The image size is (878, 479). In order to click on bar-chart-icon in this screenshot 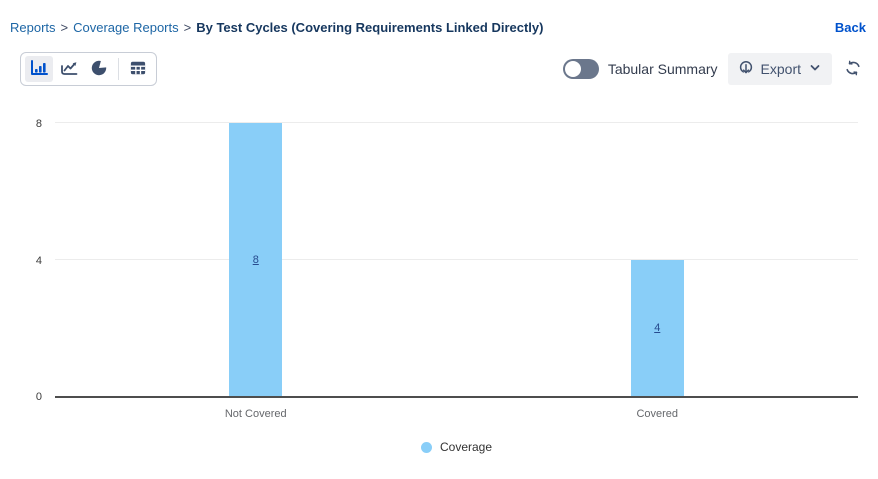, I will do `click(39, 69)`.